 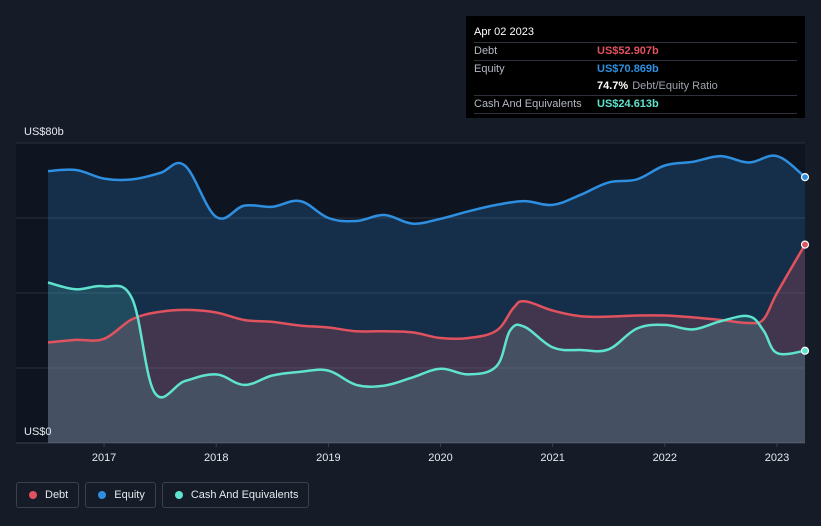 What do you see at coordinates (57, 495) in the screenshot?
I see `legend-debt-label: Debt` at bounding box center [57, 495].